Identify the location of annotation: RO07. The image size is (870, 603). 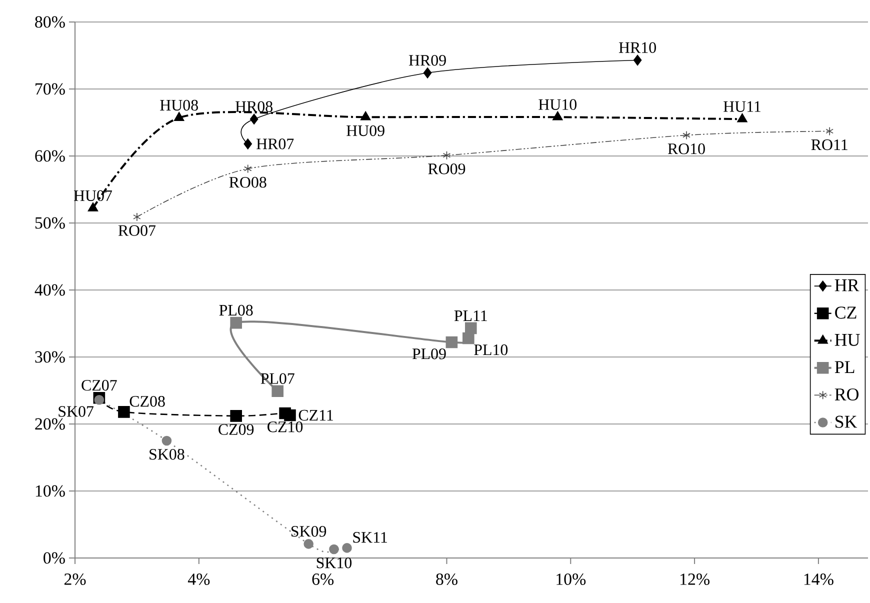
(137, 230).